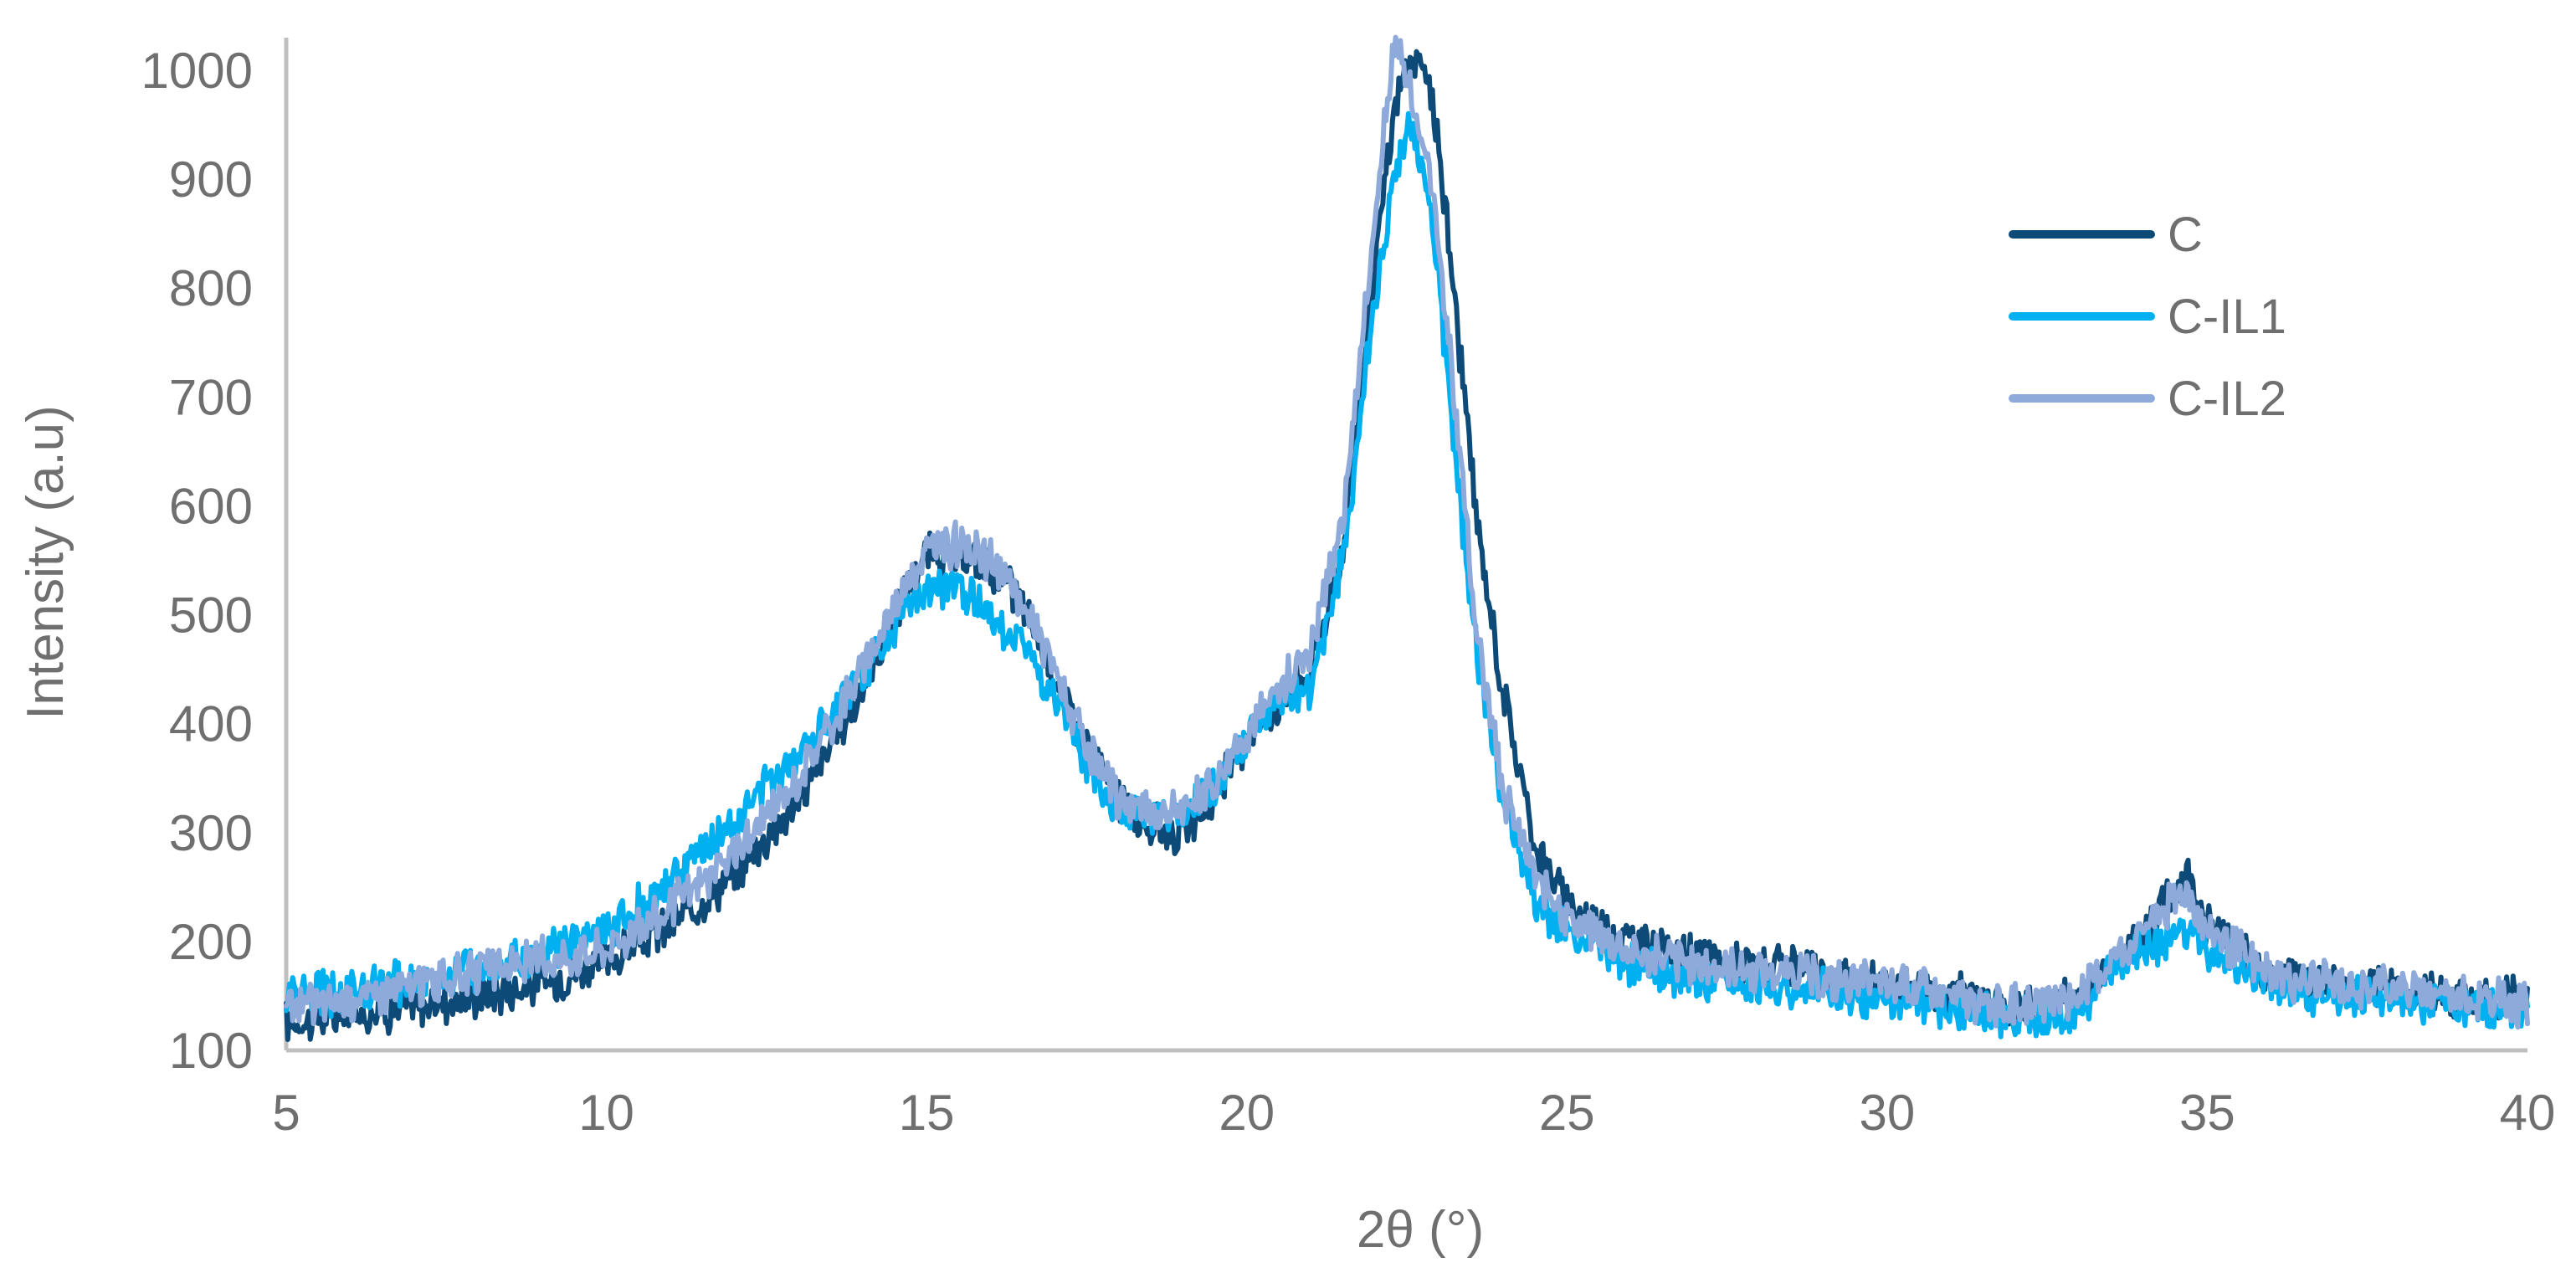 The width and height of the screenshot is (2576, 1278). I want to click on y-tick-label: 900, so click(211, 179).